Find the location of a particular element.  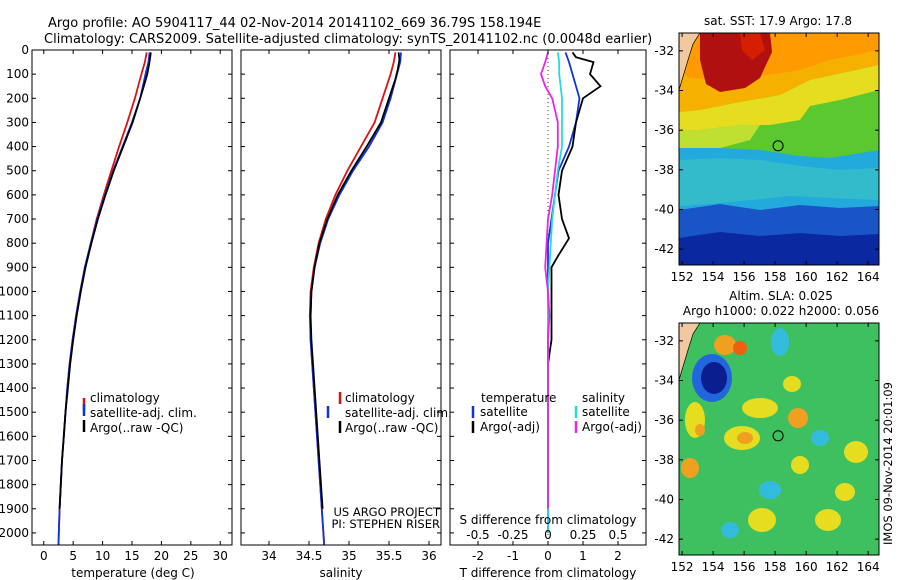

lat-tick-label: -34 is located at coordinates (664, 91).